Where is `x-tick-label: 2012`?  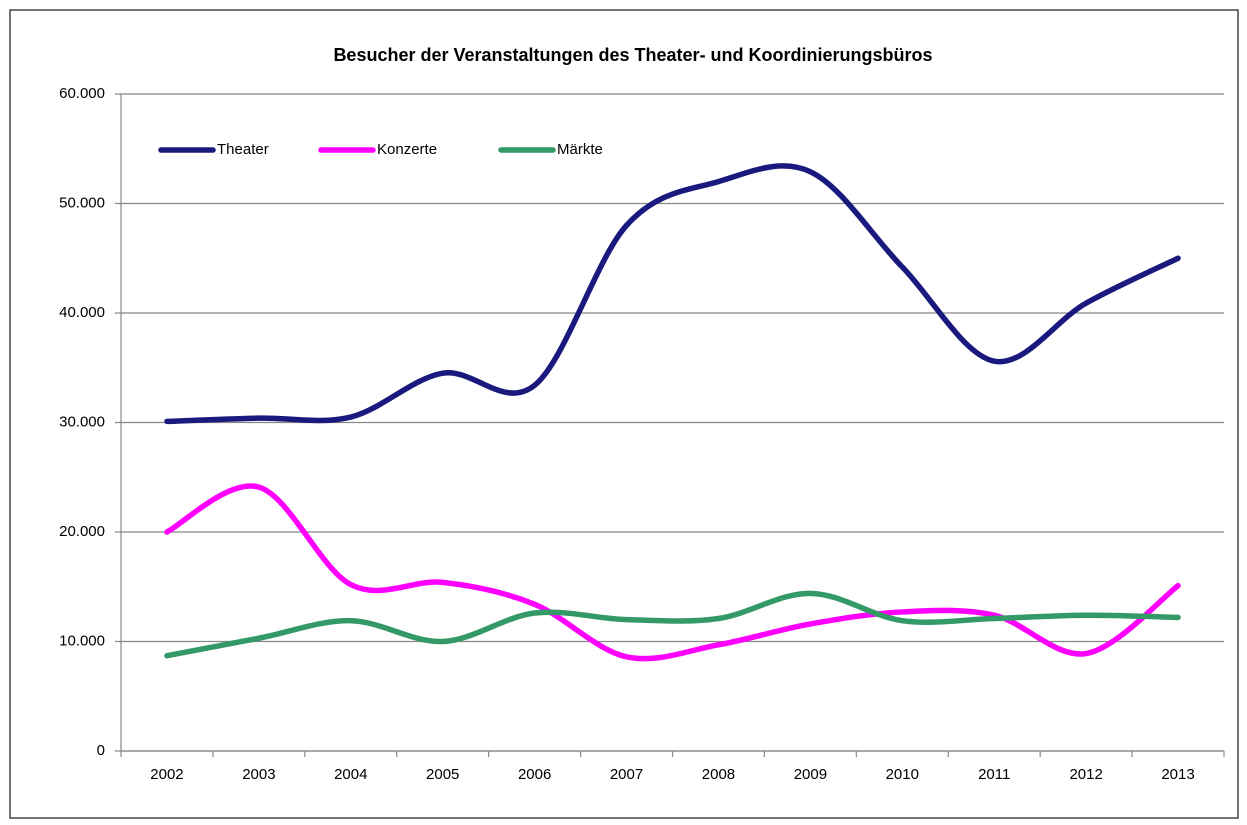
x-tick-label: 2012 is located at coordinates (1085, 774).